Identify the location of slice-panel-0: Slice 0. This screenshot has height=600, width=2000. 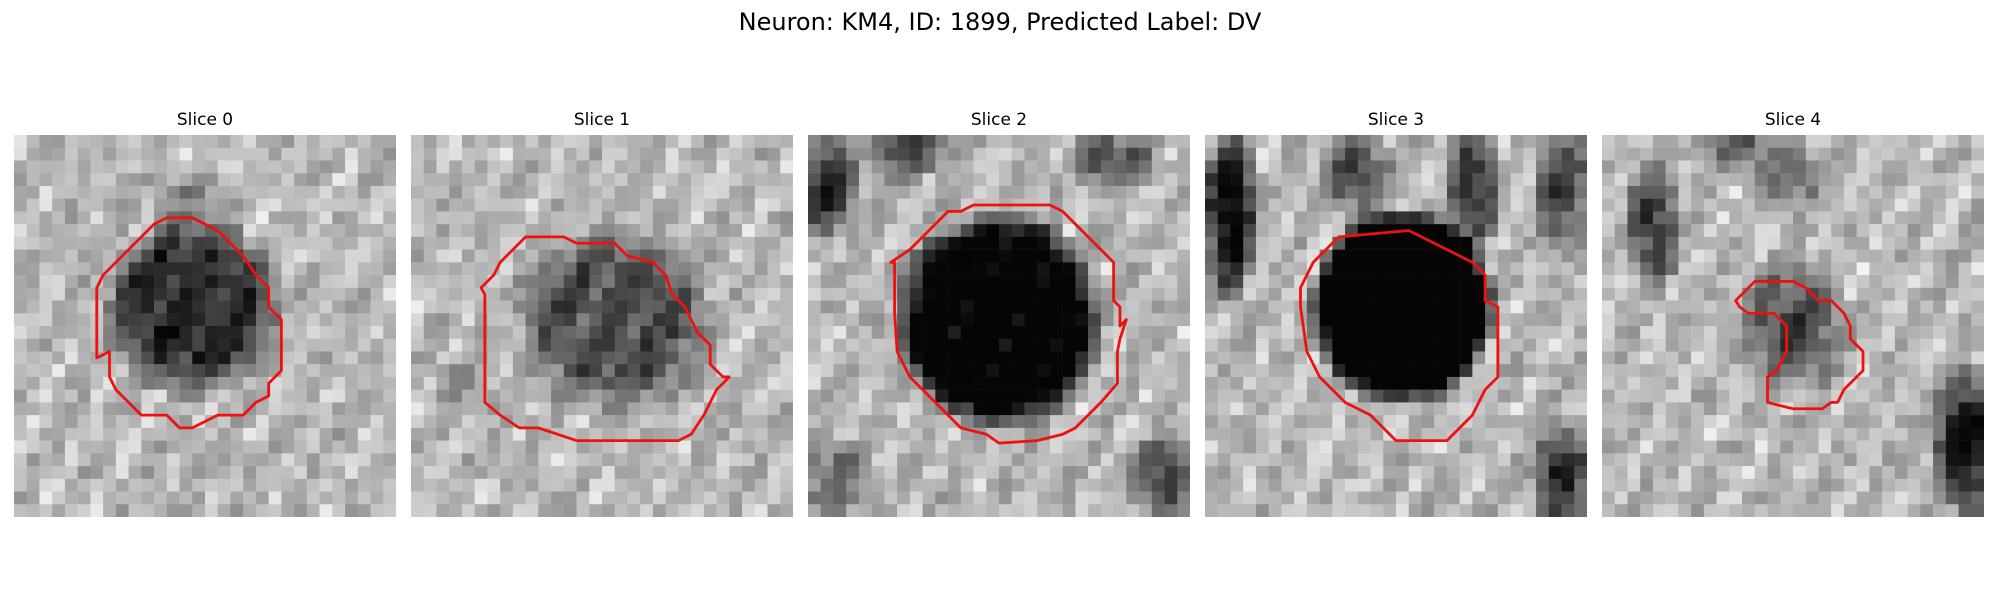
(205, 312).